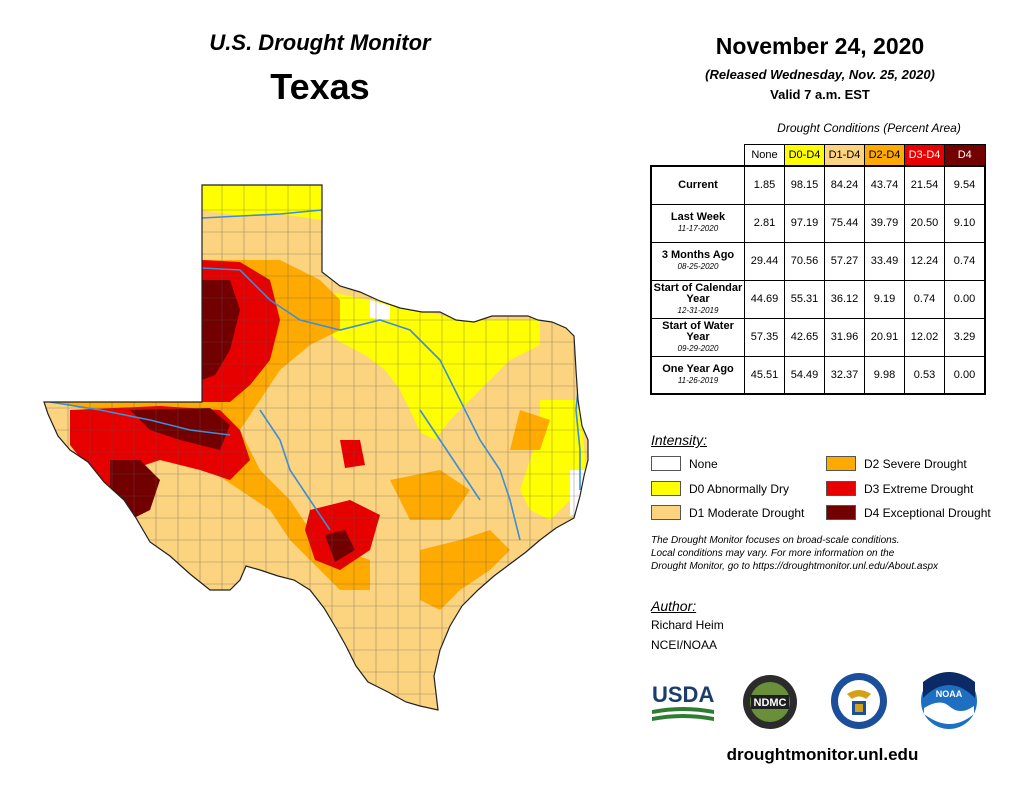 The width and height of the screenshot is (1024, 791). What do you see at coordinates (683, 694) in the screenshot?
I see `svg-text: USDA` at bounding box center [683, 694].